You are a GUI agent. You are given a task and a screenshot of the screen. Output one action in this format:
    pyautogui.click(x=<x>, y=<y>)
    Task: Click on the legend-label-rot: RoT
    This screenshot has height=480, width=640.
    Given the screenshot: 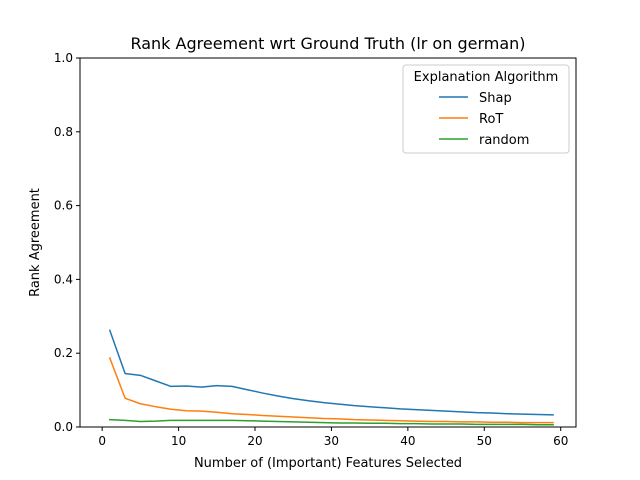 What is the action you would take?
    pyautogui.click(x=491, y=119)
    